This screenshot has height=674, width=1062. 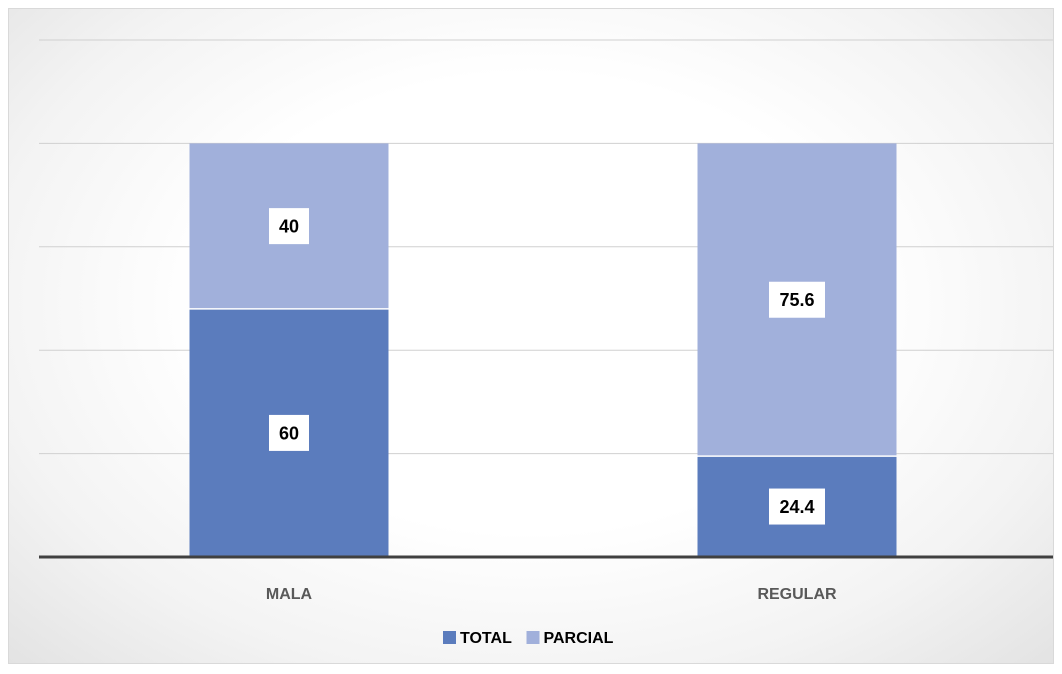 What do you see at coordinates (486, 638) in the screenshot?
I see `legend-label: TOTAL` at bounding box center [486, 638].